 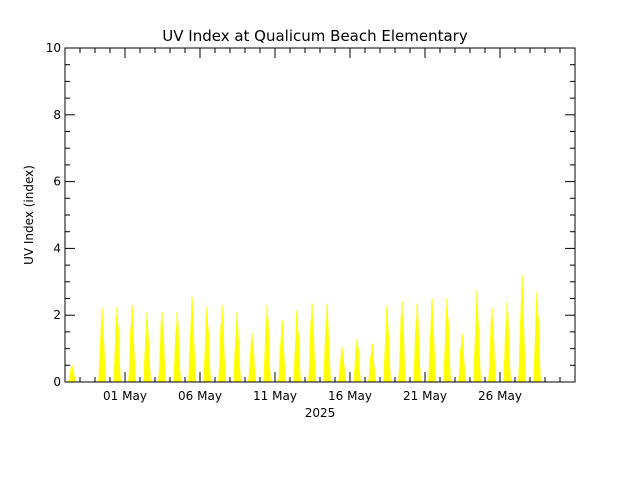 I want to click on x-tick-label: 21 May, so click(x=425, y=396).